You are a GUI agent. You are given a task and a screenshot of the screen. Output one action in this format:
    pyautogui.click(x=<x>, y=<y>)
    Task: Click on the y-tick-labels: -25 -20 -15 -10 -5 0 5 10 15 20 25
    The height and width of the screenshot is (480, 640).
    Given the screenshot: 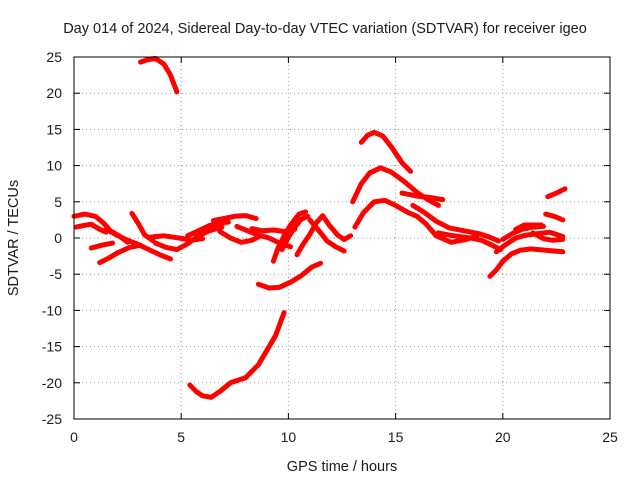 What is the action you would take?
    pyautogui.click(x=52, y=238)
    